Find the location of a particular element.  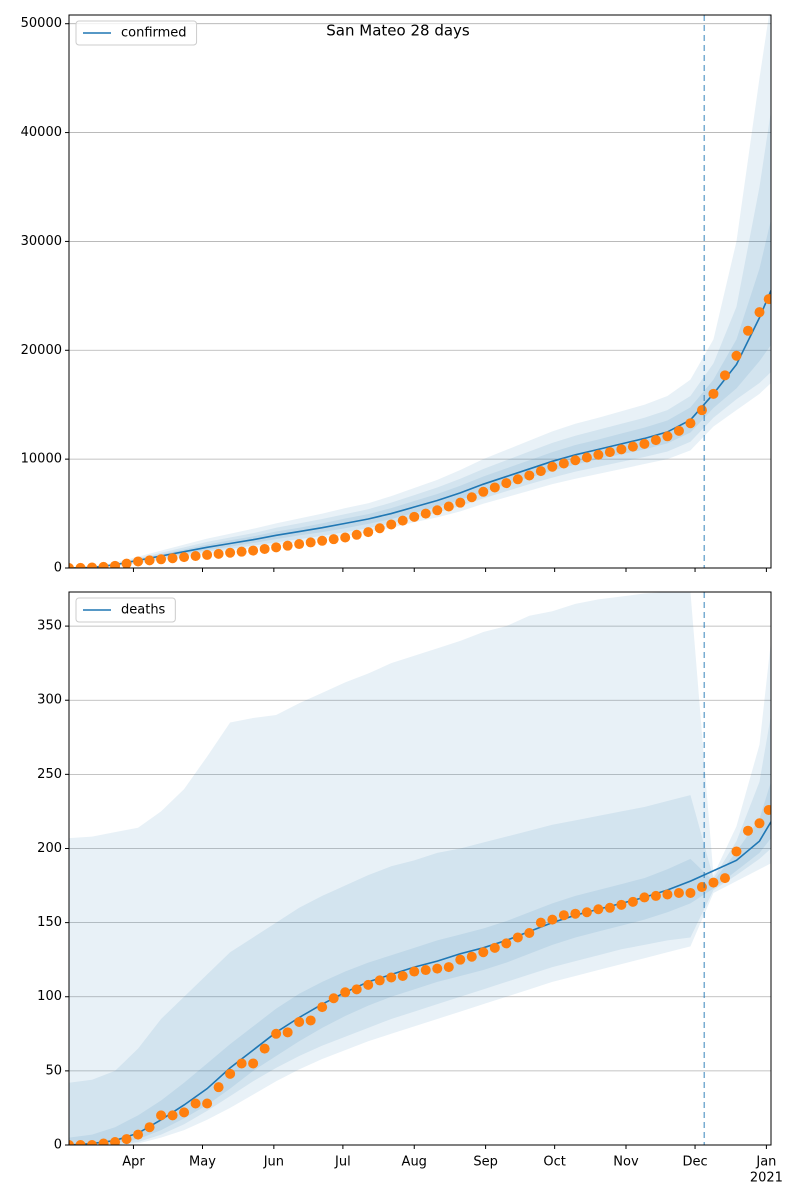

x-tick-label: Sep is located at coordinates (485, 1162).